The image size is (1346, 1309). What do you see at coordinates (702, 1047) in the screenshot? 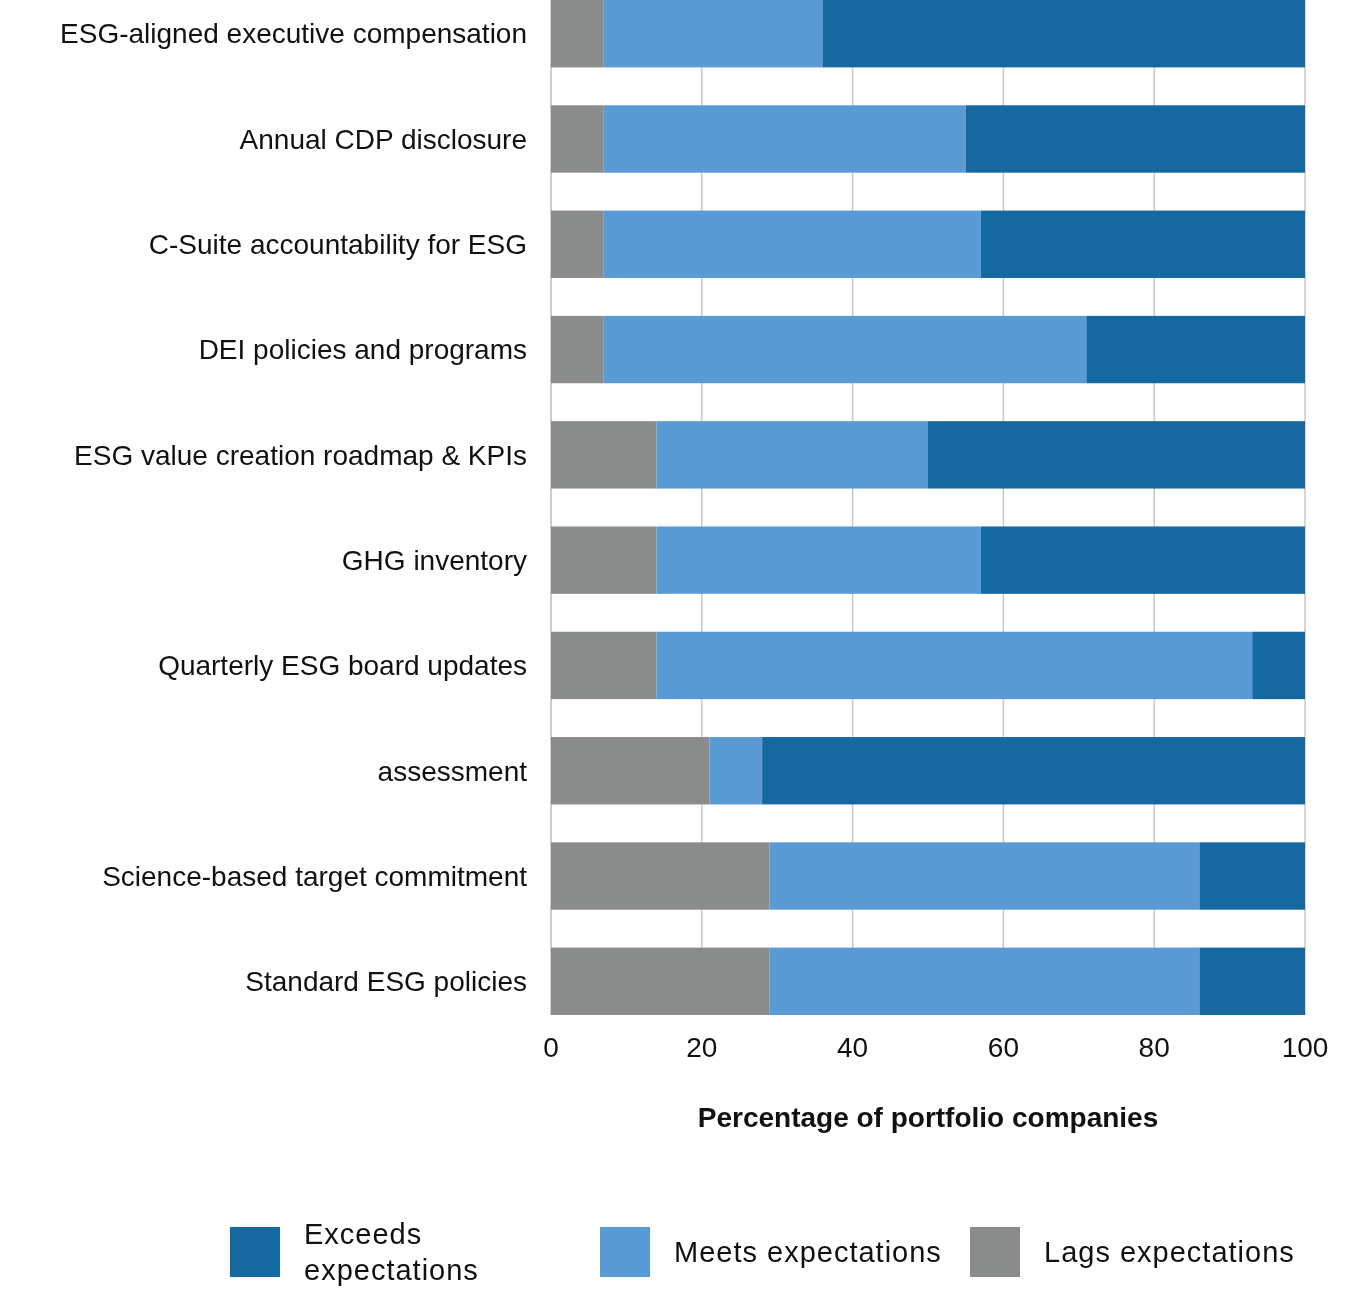
I see `x-tick-label: 20` at bounding box center [702, 1047].